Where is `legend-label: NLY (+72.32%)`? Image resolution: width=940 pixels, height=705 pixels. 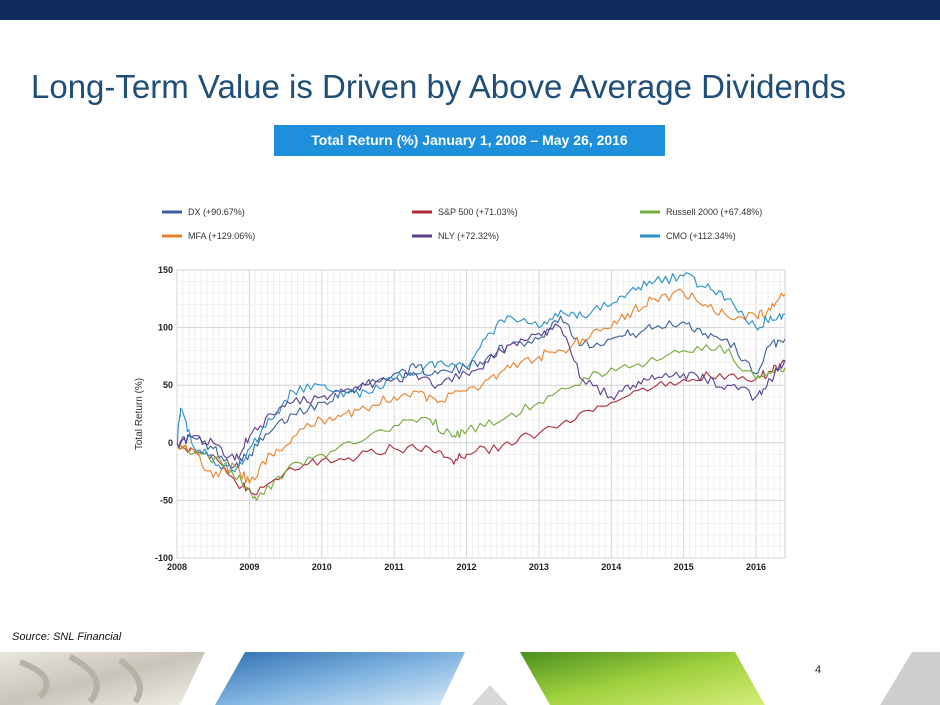
legend-label: NLY (+72.32%) is located at coordinates (468, 236).